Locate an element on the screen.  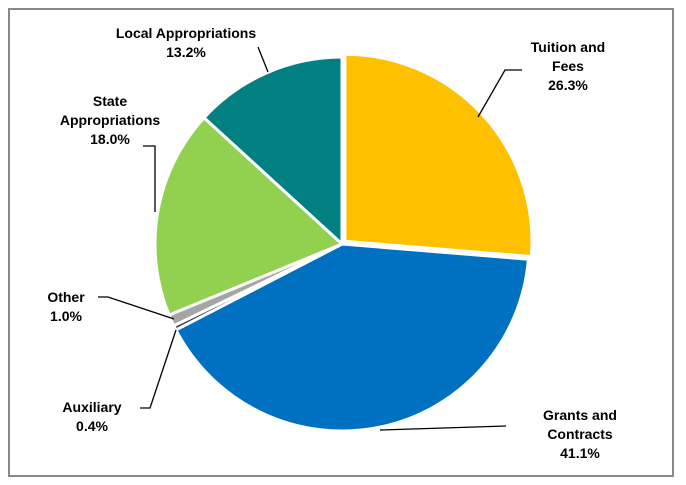
label-grants-and-contracts: Grants and Contracts 41.1% is located at coordinates (580, 434).